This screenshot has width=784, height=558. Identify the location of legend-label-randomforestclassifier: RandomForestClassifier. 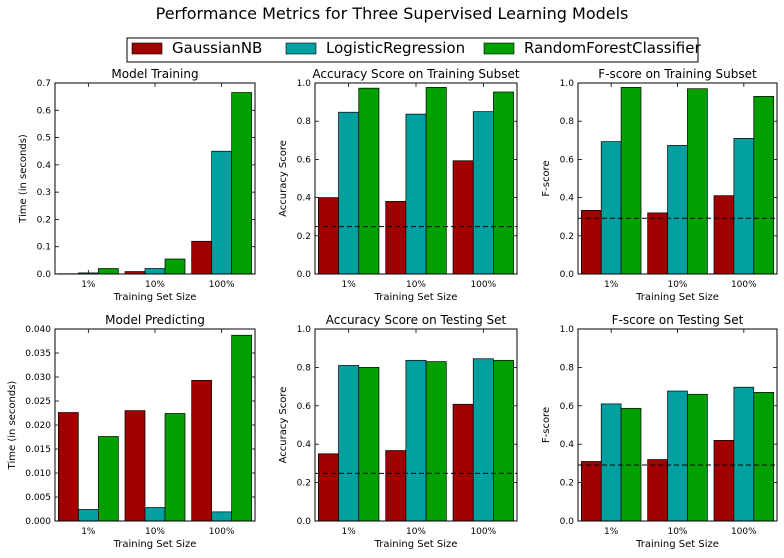
(612, 48).